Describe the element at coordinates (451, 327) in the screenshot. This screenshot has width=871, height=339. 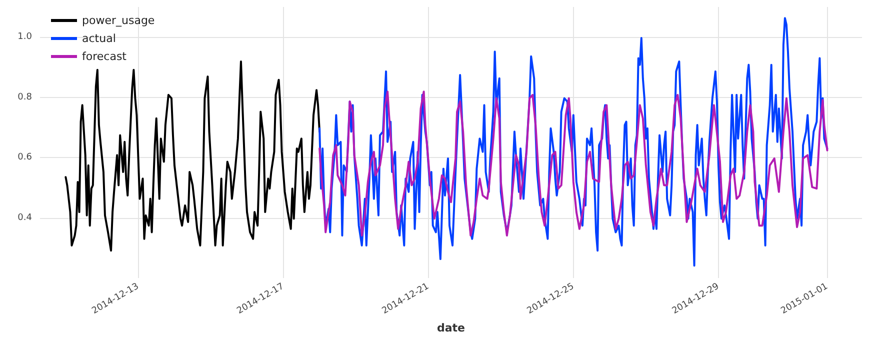
I see `x-axis-title: date` at that location.